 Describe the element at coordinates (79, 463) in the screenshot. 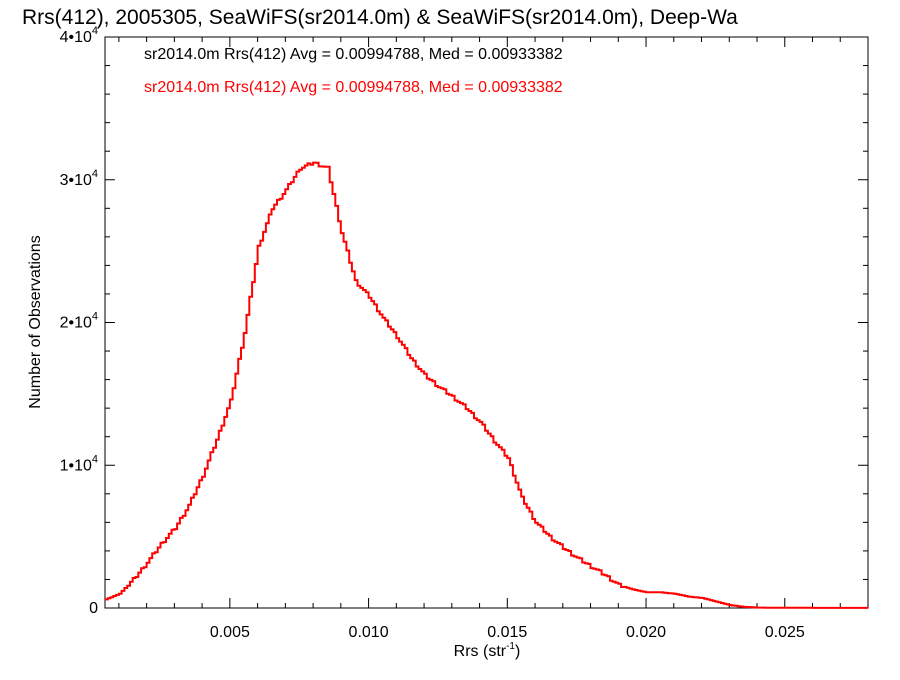

I see `y-tick-label: 1•104` at that location.